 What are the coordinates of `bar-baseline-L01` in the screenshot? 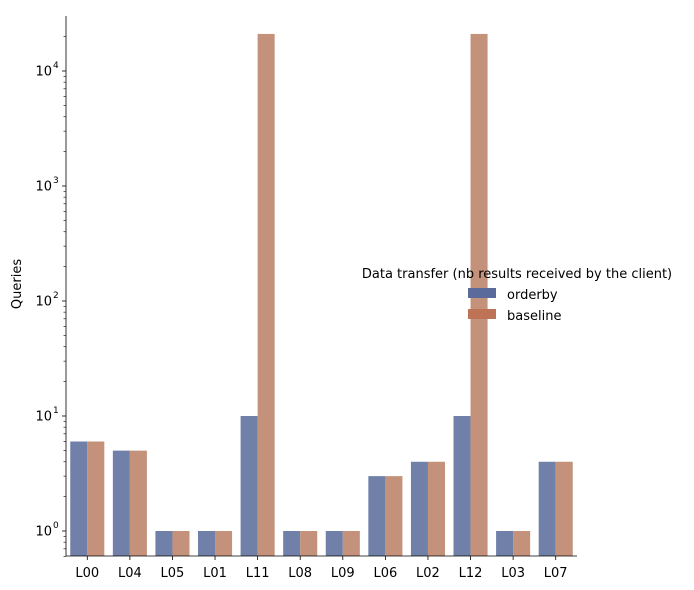 It's located at (224, 543).